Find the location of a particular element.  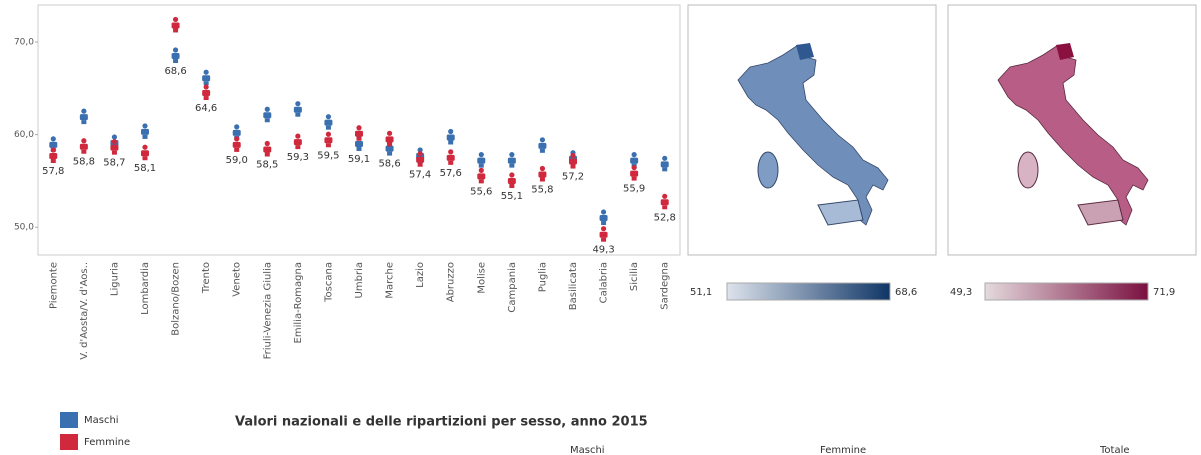

value-label: 58,1 is located at coordinates (145, 168).